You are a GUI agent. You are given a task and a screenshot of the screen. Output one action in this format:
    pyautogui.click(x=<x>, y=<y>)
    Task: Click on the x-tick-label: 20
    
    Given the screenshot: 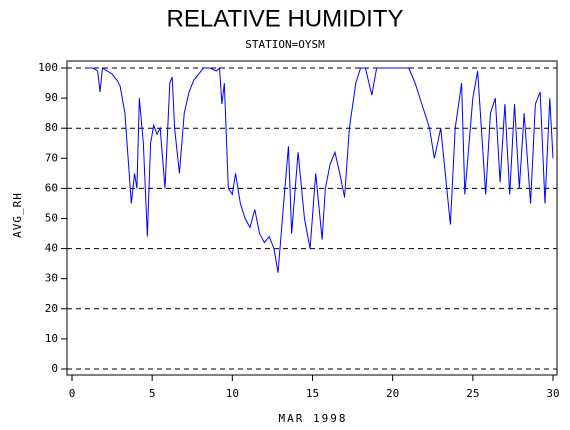 What is the action you would take?
    pyautogui.click(x=392, y=393)
    